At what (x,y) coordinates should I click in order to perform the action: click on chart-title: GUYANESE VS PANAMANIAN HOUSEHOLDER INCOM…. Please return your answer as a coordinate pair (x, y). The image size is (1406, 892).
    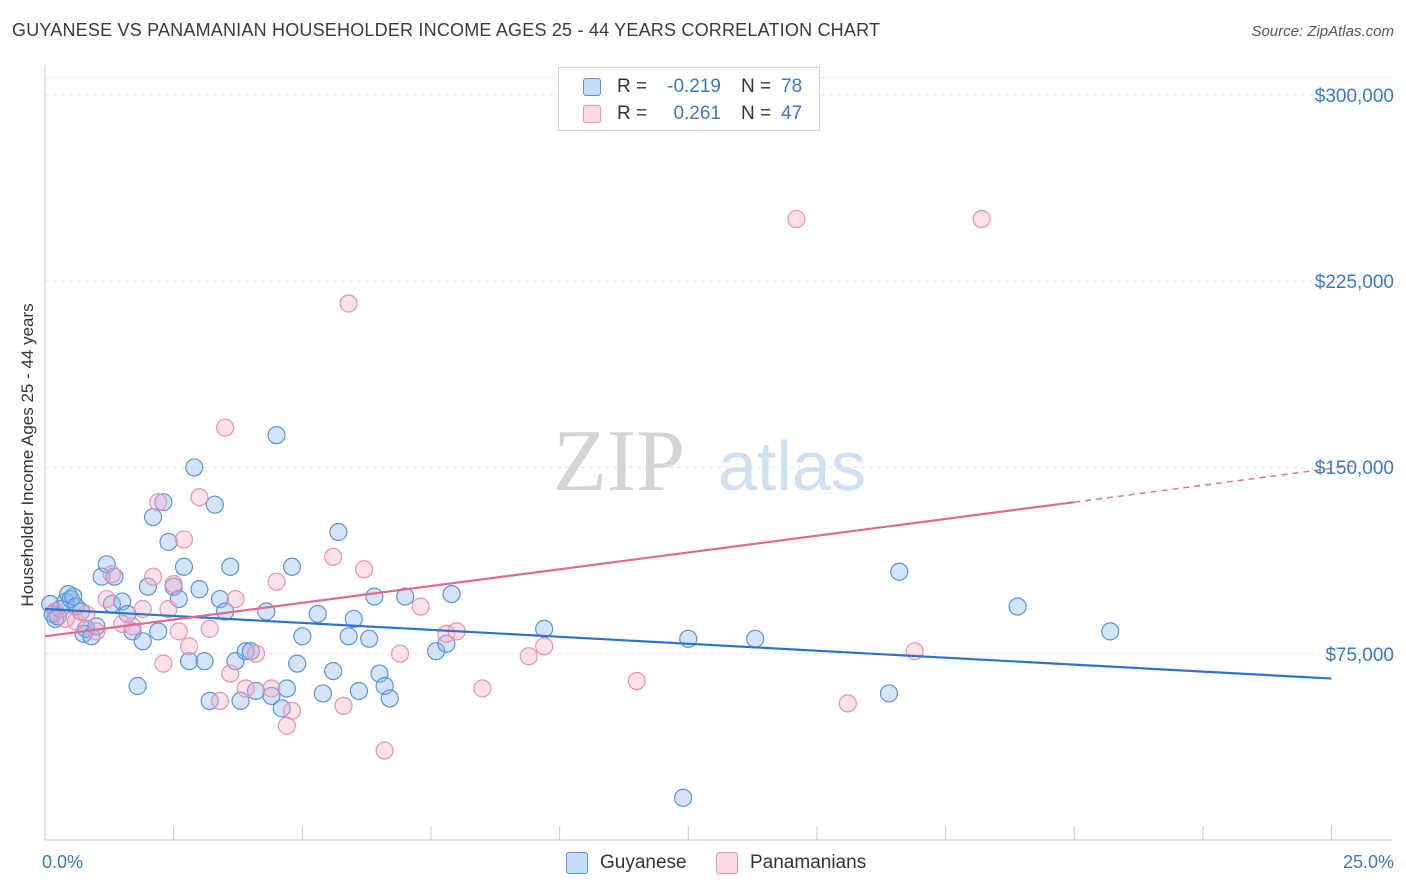
    Looking at the image, I should click on (446, 30).